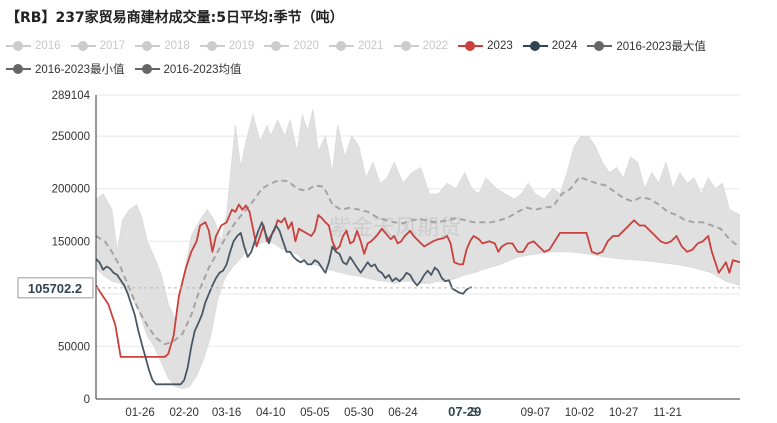  Describe the element at coordinates (623, 413) in the screenshot. I see `x-tick-label: 10-27` at that location.